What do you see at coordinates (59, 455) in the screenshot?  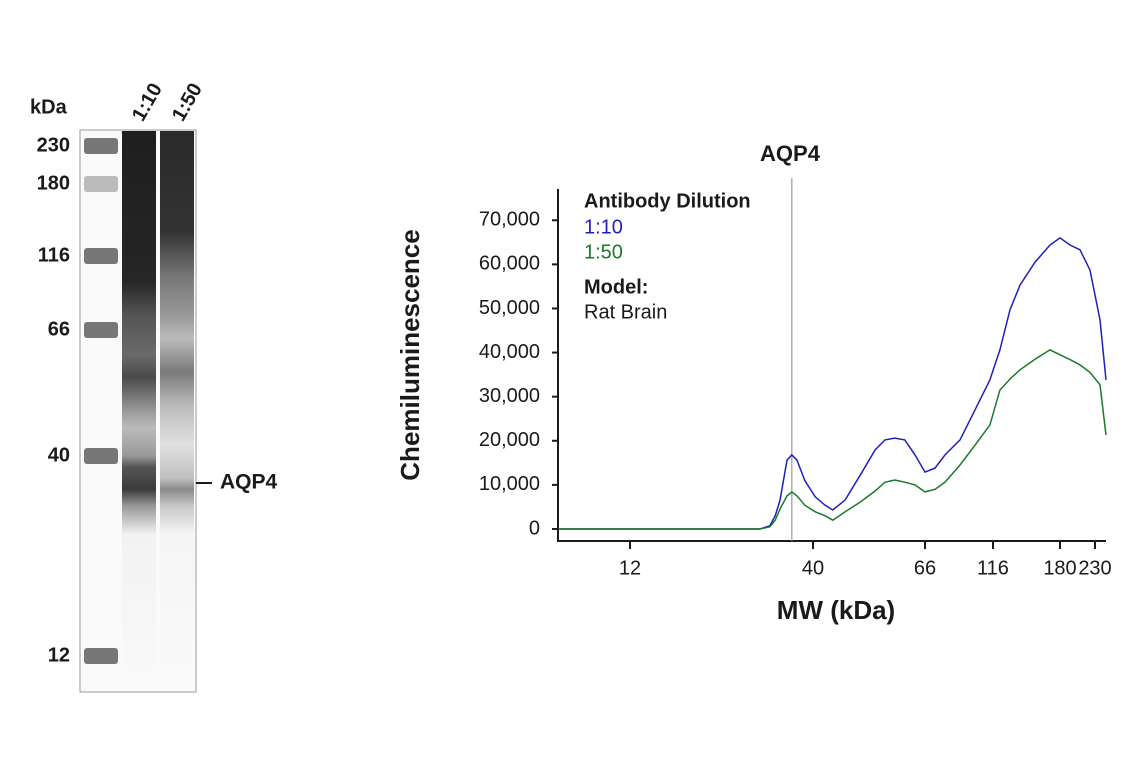 I see `marker-label: 40` at bounding box center [59, 455].